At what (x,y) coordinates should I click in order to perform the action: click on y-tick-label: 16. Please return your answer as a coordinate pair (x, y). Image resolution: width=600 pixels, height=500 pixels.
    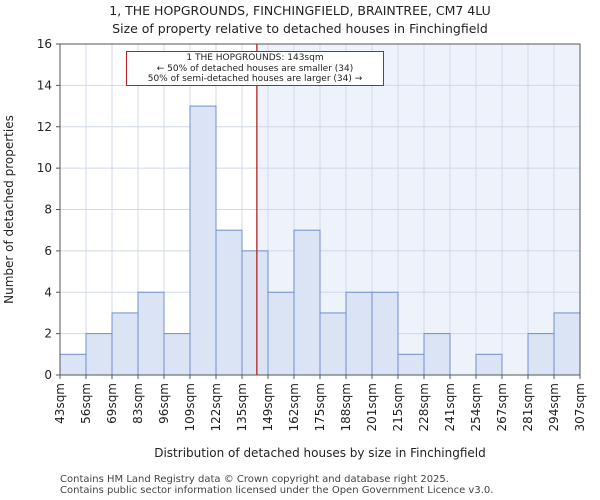
    Looking at the image, I should click on (44, 44).